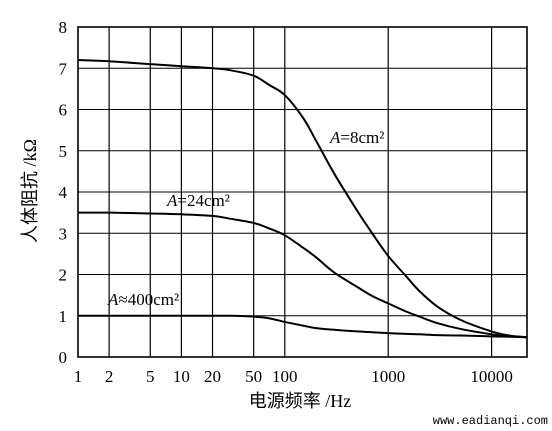 Image resolution: width=552 pixels, height=431 pixels. What do you see at coordinates (303, 326) in the screenshot?
I see `series-400cm2-line` at bounding box center [303, 326].